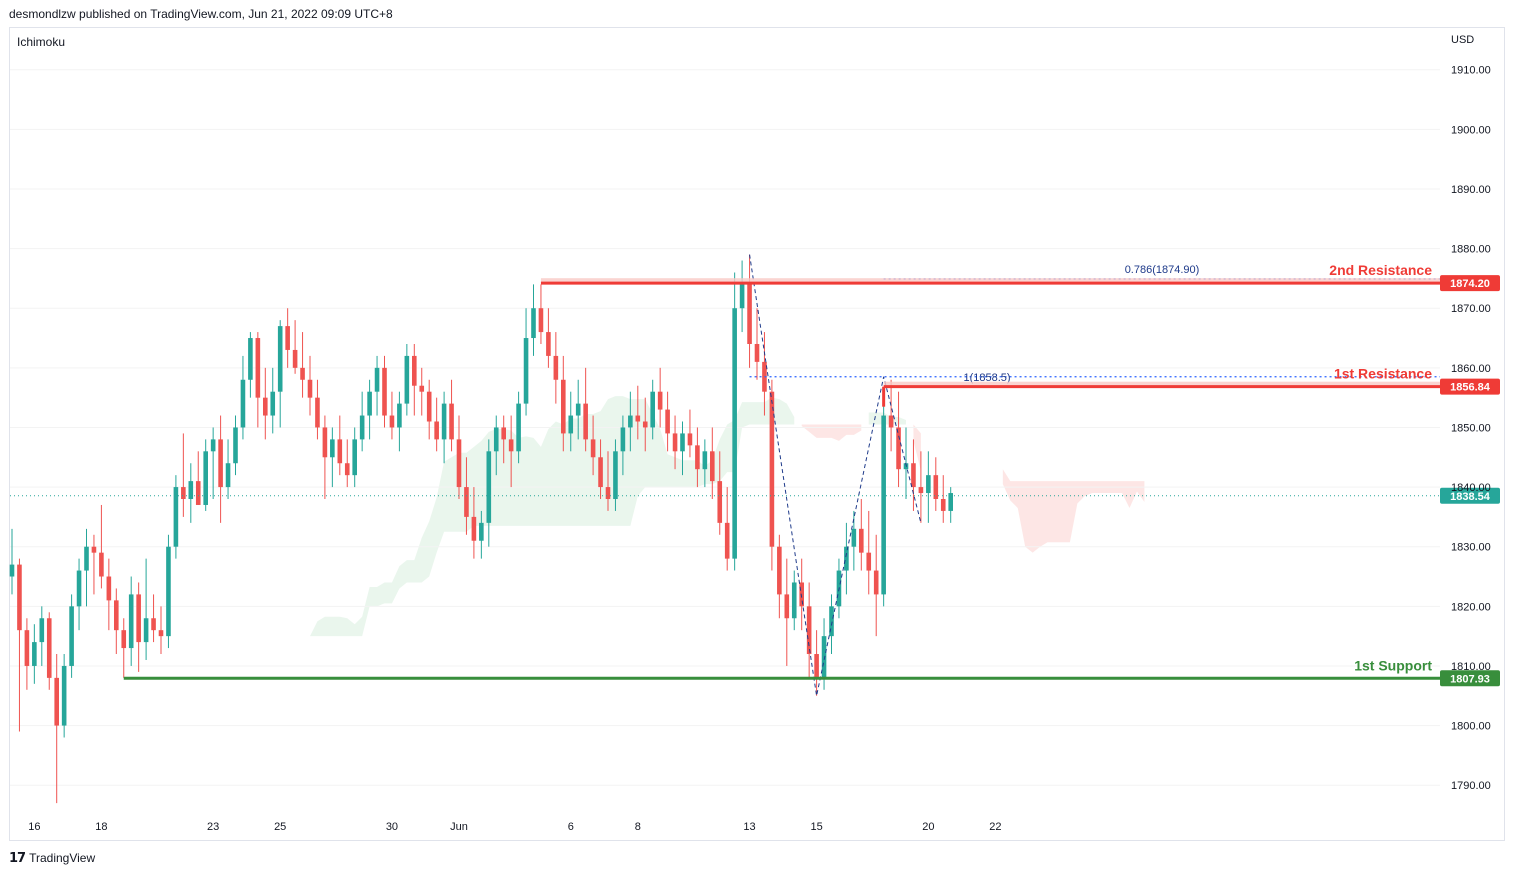 The image size is (1515, 876). I want to click on tradingview-logo: 𝟭𝟳 TradingView, so click(52, 858).